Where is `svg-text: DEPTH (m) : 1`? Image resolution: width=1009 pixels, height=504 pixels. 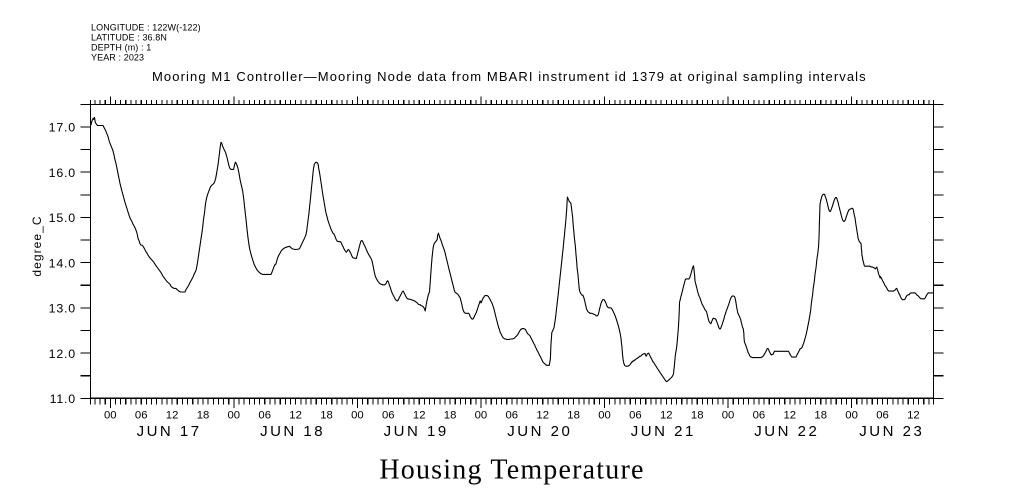
svg-text: DEPTH (m) : 1 is located at coordinates (121, 48).